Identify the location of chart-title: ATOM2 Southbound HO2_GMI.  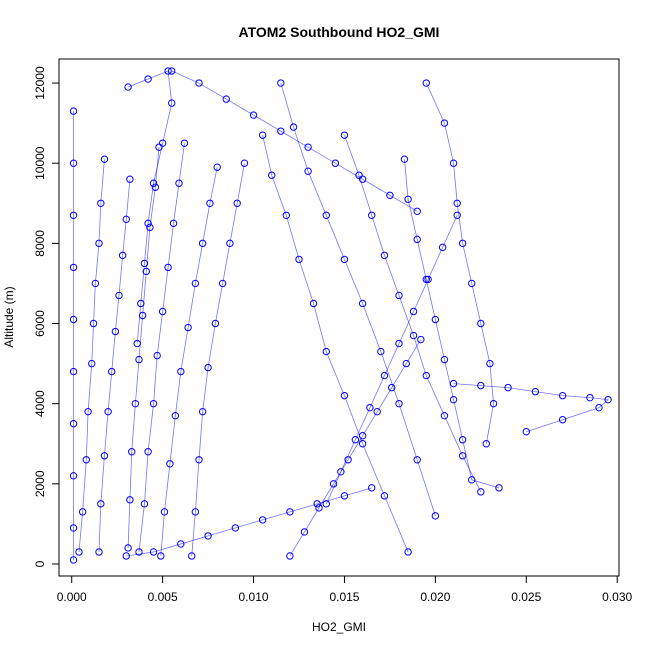
(339, 32).